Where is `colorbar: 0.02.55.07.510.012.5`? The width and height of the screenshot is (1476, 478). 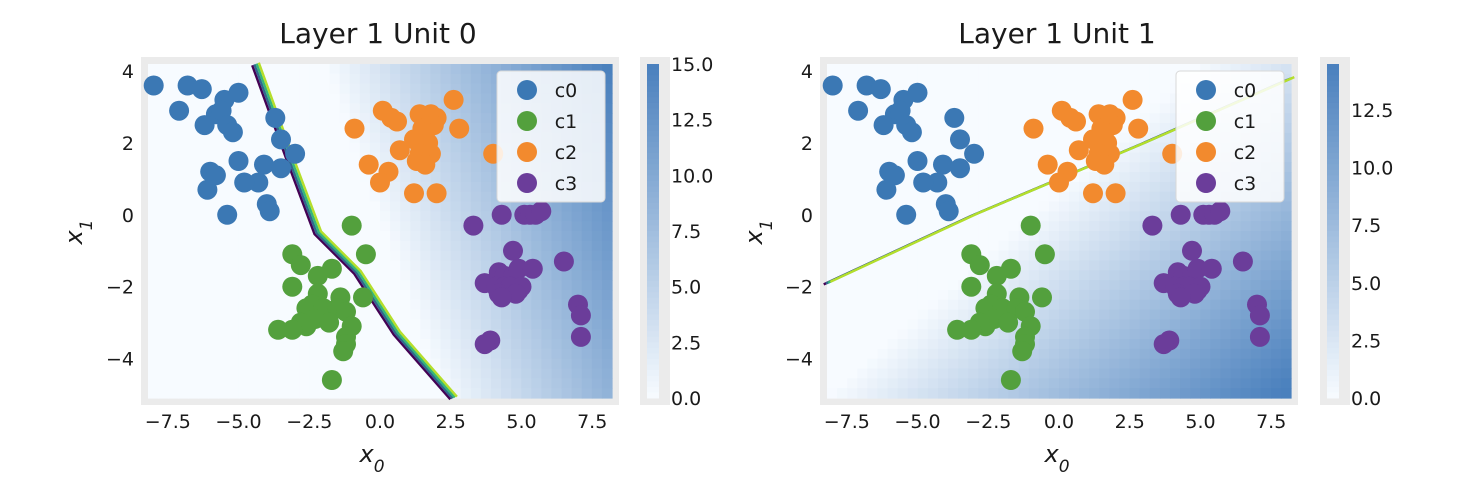
colorbar: 0.02.55.07.510.012.5 is located at coordinates (1360, 237).